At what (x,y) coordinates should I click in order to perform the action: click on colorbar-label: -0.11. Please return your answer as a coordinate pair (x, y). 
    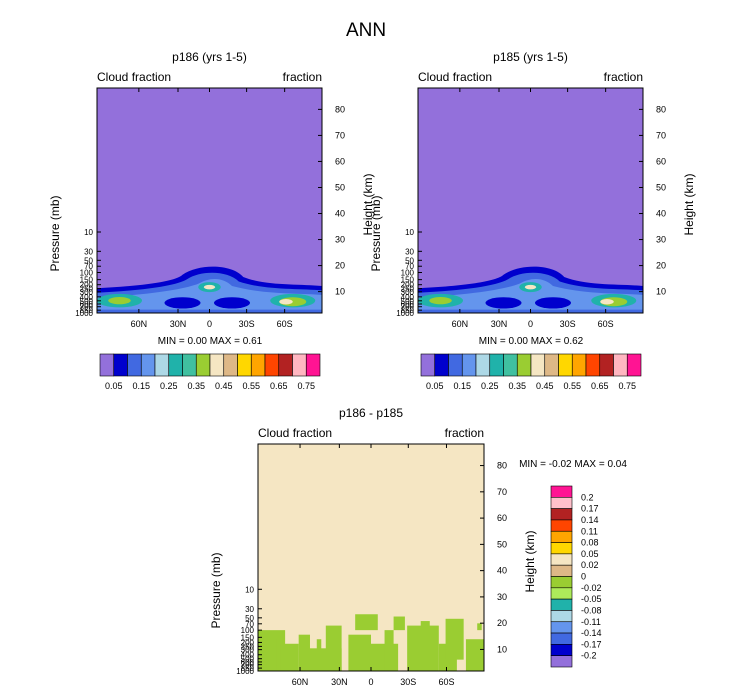
    Looking at the image, I should click on (591, 622).